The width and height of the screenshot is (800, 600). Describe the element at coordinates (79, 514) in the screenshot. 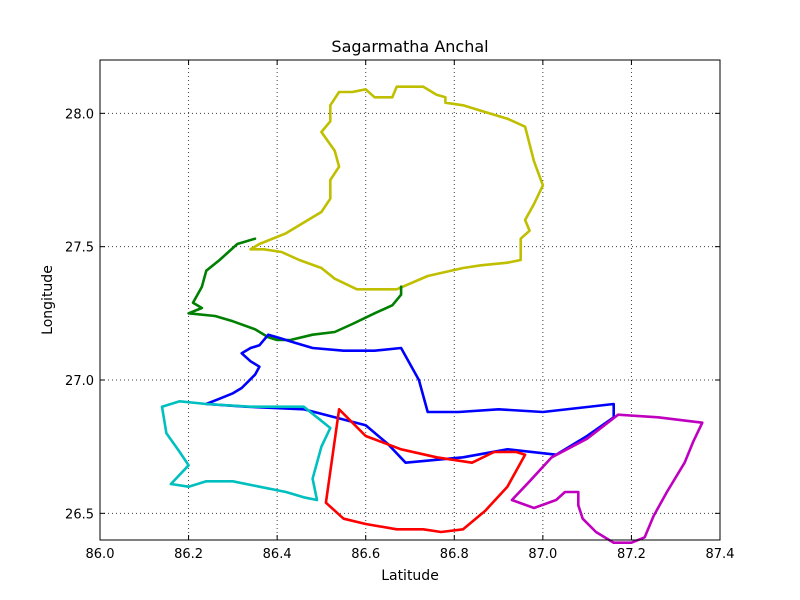

I see `y-tick-label: 26.5` at that location.